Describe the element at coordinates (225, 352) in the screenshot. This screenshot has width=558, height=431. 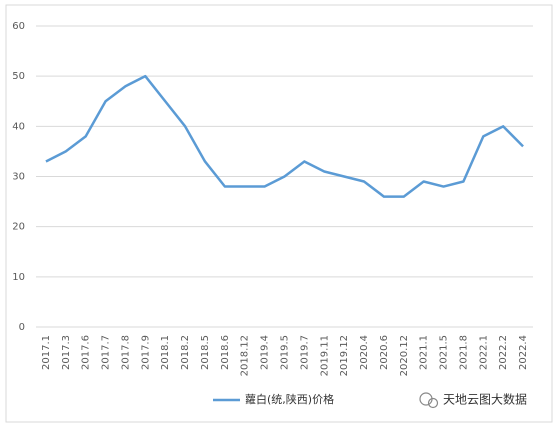
I see `x-tick-label: 2018.6` at that location.